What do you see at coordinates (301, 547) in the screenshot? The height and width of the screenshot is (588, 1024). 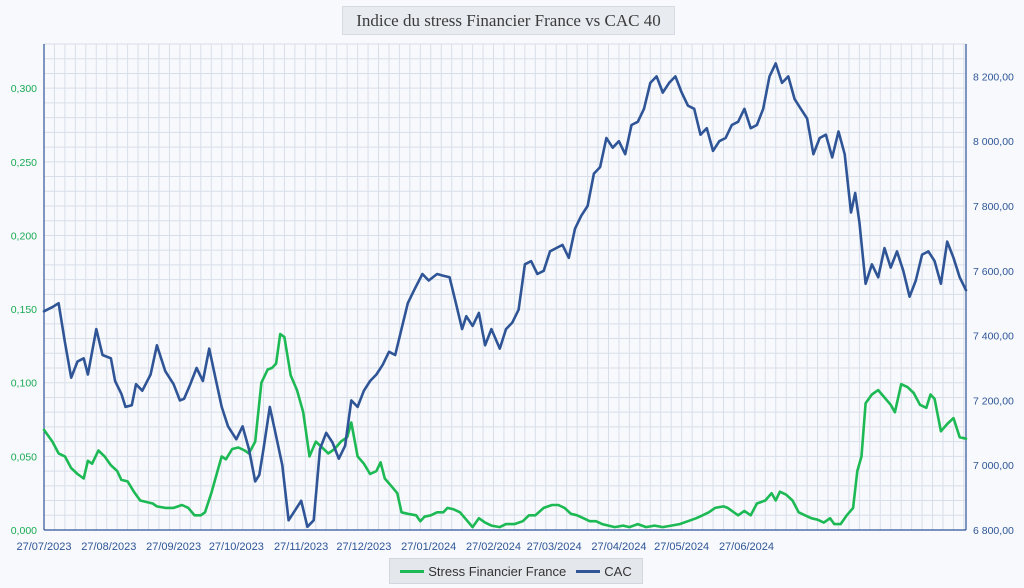 I see `x-tick-label: 27/11/2023` at bounding box center [301, 547].